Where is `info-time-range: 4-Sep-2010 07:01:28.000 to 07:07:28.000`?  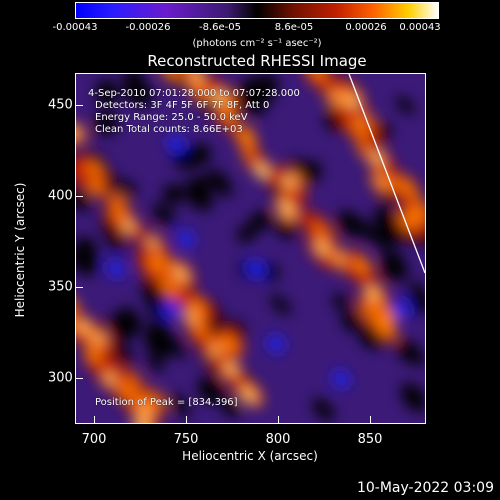
info-time-range: 4-Sep-2010 07:01:28.000 to 07:07:28.000 is located at coordinates (194, 93).